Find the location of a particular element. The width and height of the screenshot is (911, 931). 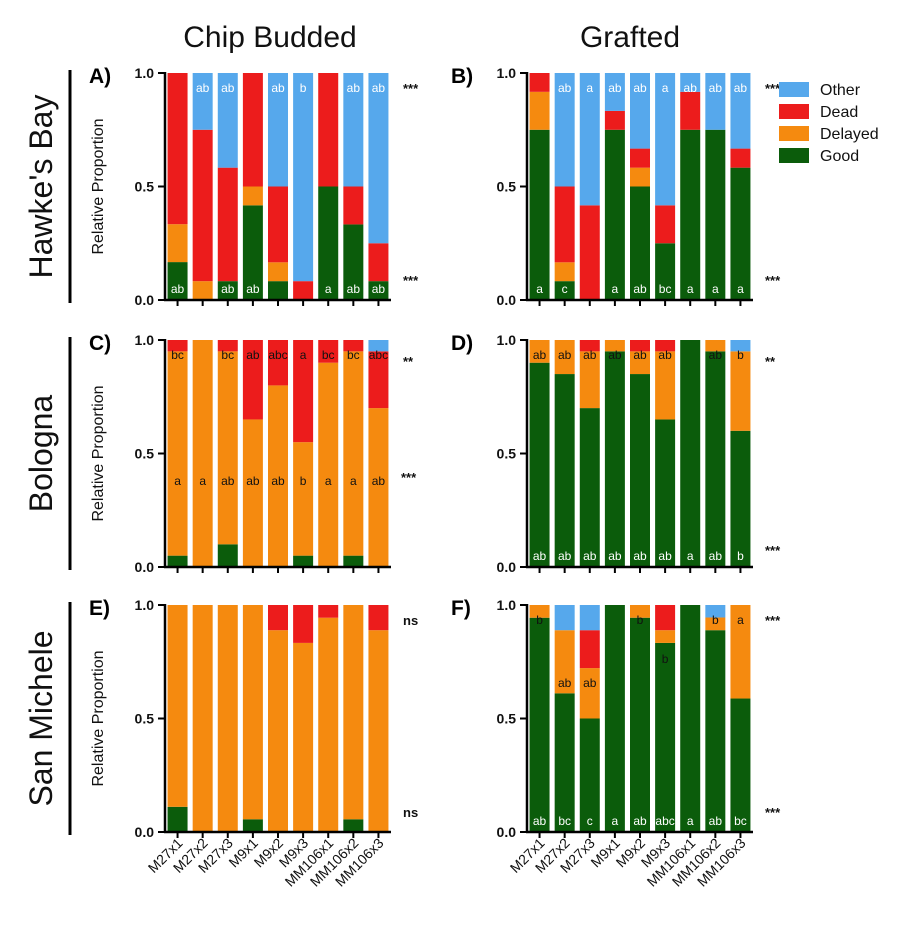

bottom-letter-MM106x3: b is located at coordinates (740, 556).